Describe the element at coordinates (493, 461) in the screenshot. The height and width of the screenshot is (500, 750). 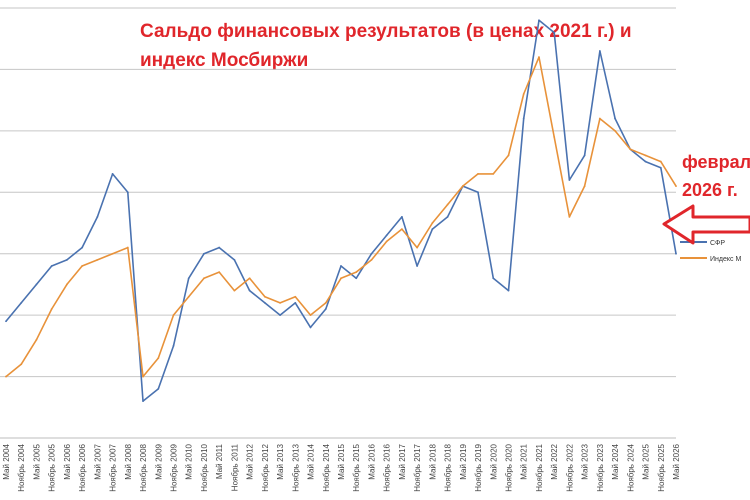
I see `x-tick-label: Май 2020` at that location.